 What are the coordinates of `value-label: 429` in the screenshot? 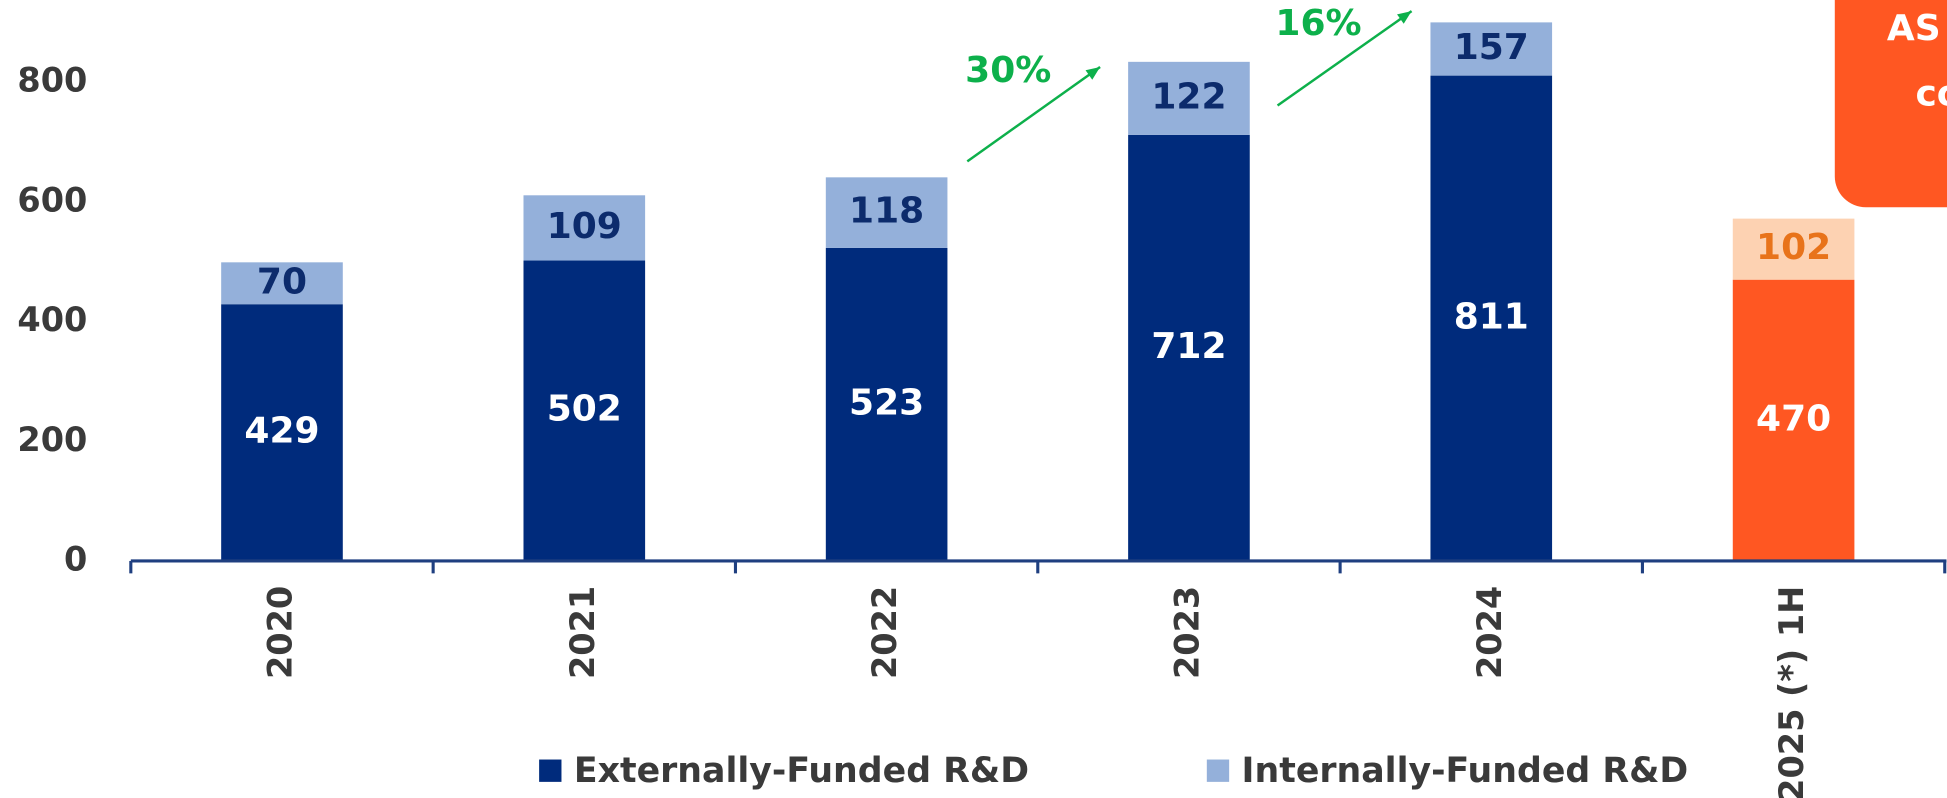 It's located at (281, 431).